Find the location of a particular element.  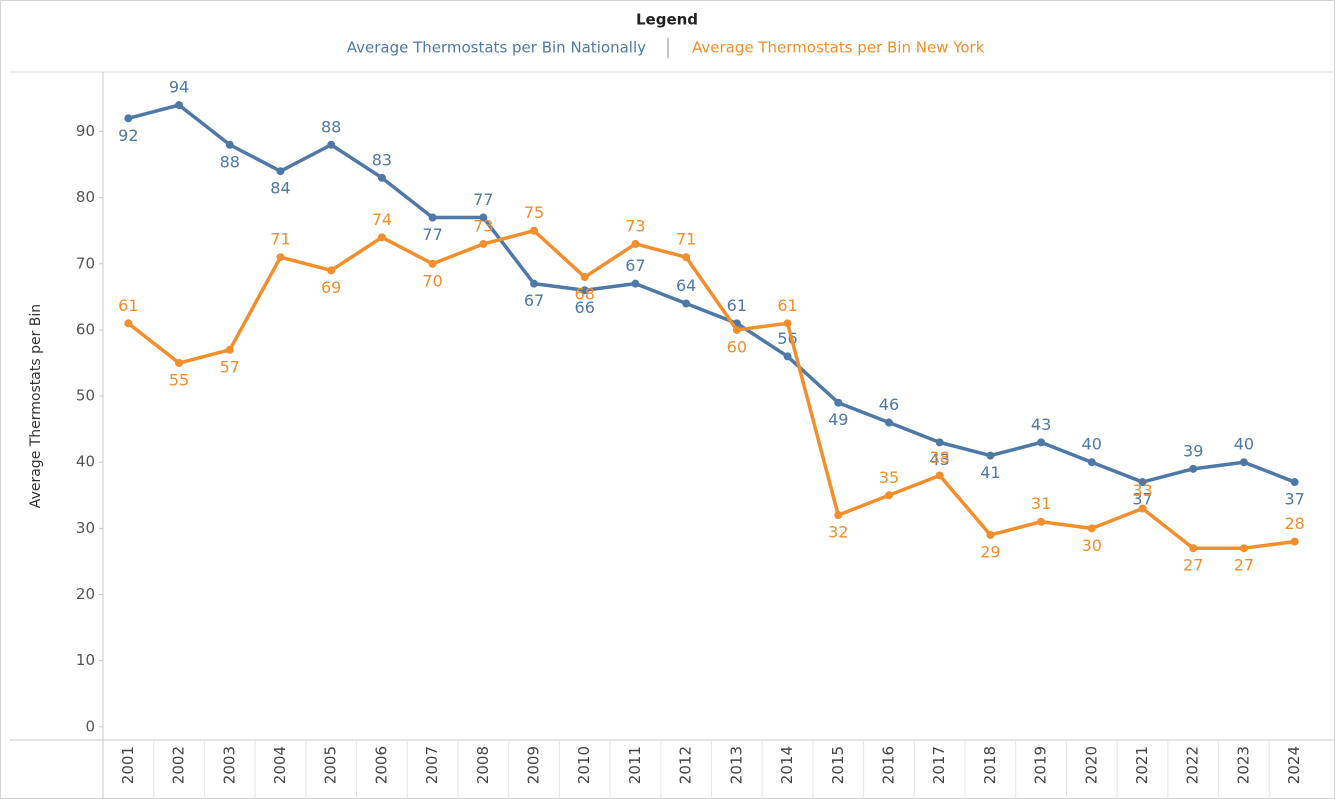

data-label: 75 is located at coordinates (534, 212).